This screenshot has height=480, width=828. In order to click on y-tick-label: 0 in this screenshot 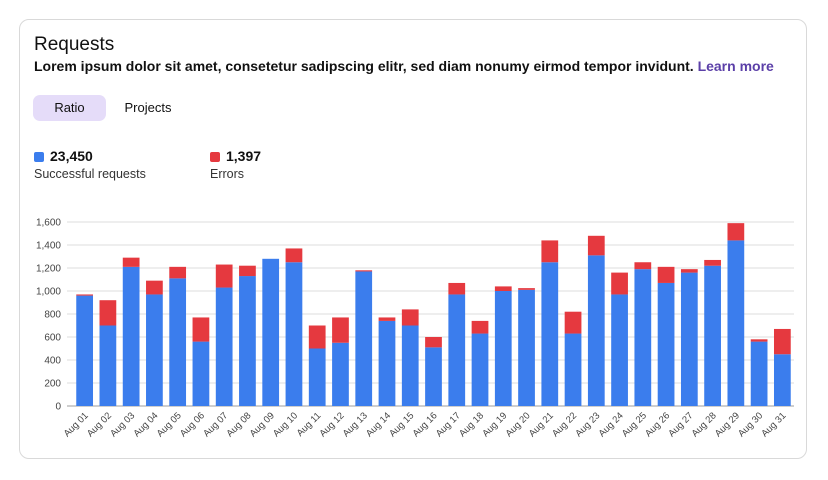, I will do `click(58, 407)`.